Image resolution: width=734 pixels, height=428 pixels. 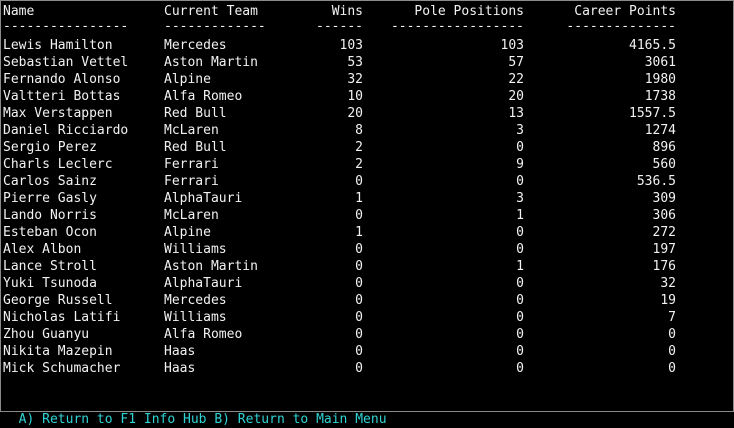 I want to click on driver-poles: 9, so click(x=520, y=164).